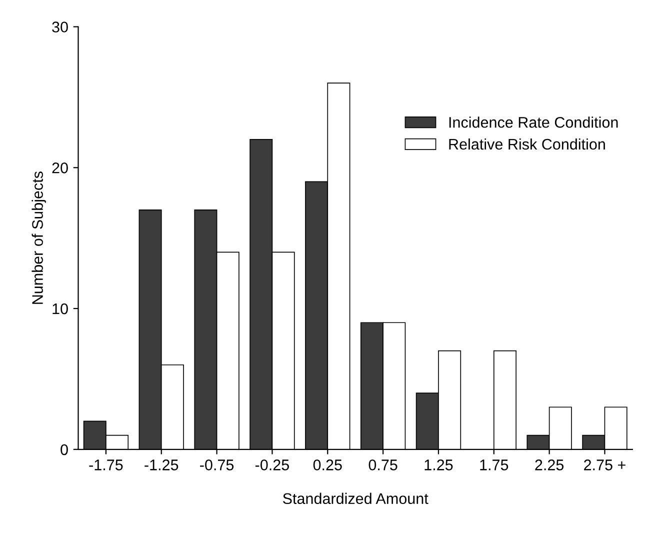 The image size is (652, 535). I want to click on x-tick-label: -1.25, so click(161, 465).